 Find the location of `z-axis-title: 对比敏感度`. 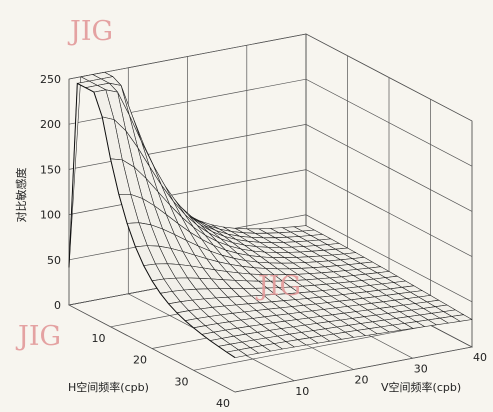

z-axis-title: 对比敏感度 is located at coordinates (21, 195).